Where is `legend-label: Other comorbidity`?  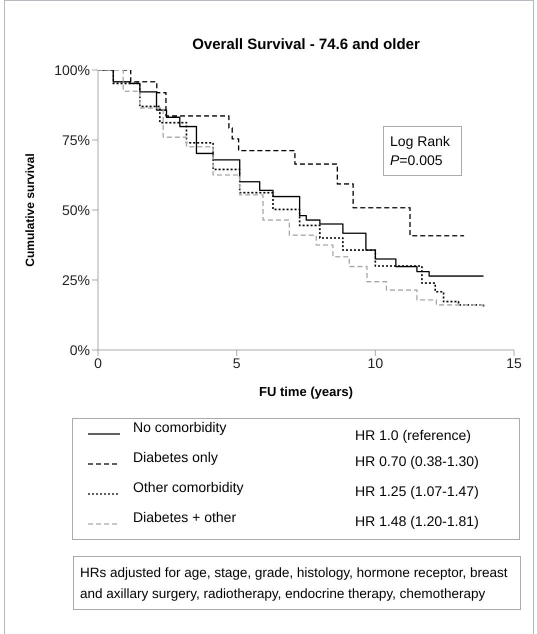 legend-label: Other comorbidity is located at coordinates (188, 487).